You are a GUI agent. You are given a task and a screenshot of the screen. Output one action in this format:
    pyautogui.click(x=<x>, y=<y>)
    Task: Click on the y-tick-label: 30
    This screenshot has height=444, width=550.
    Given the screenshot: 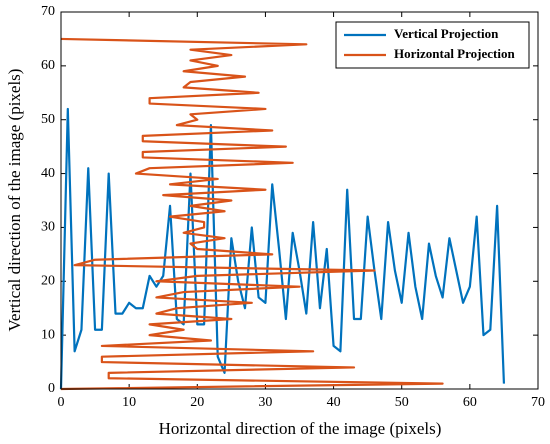 What is the action you would take?
    pyautogui.click(x=48, y=227)
    